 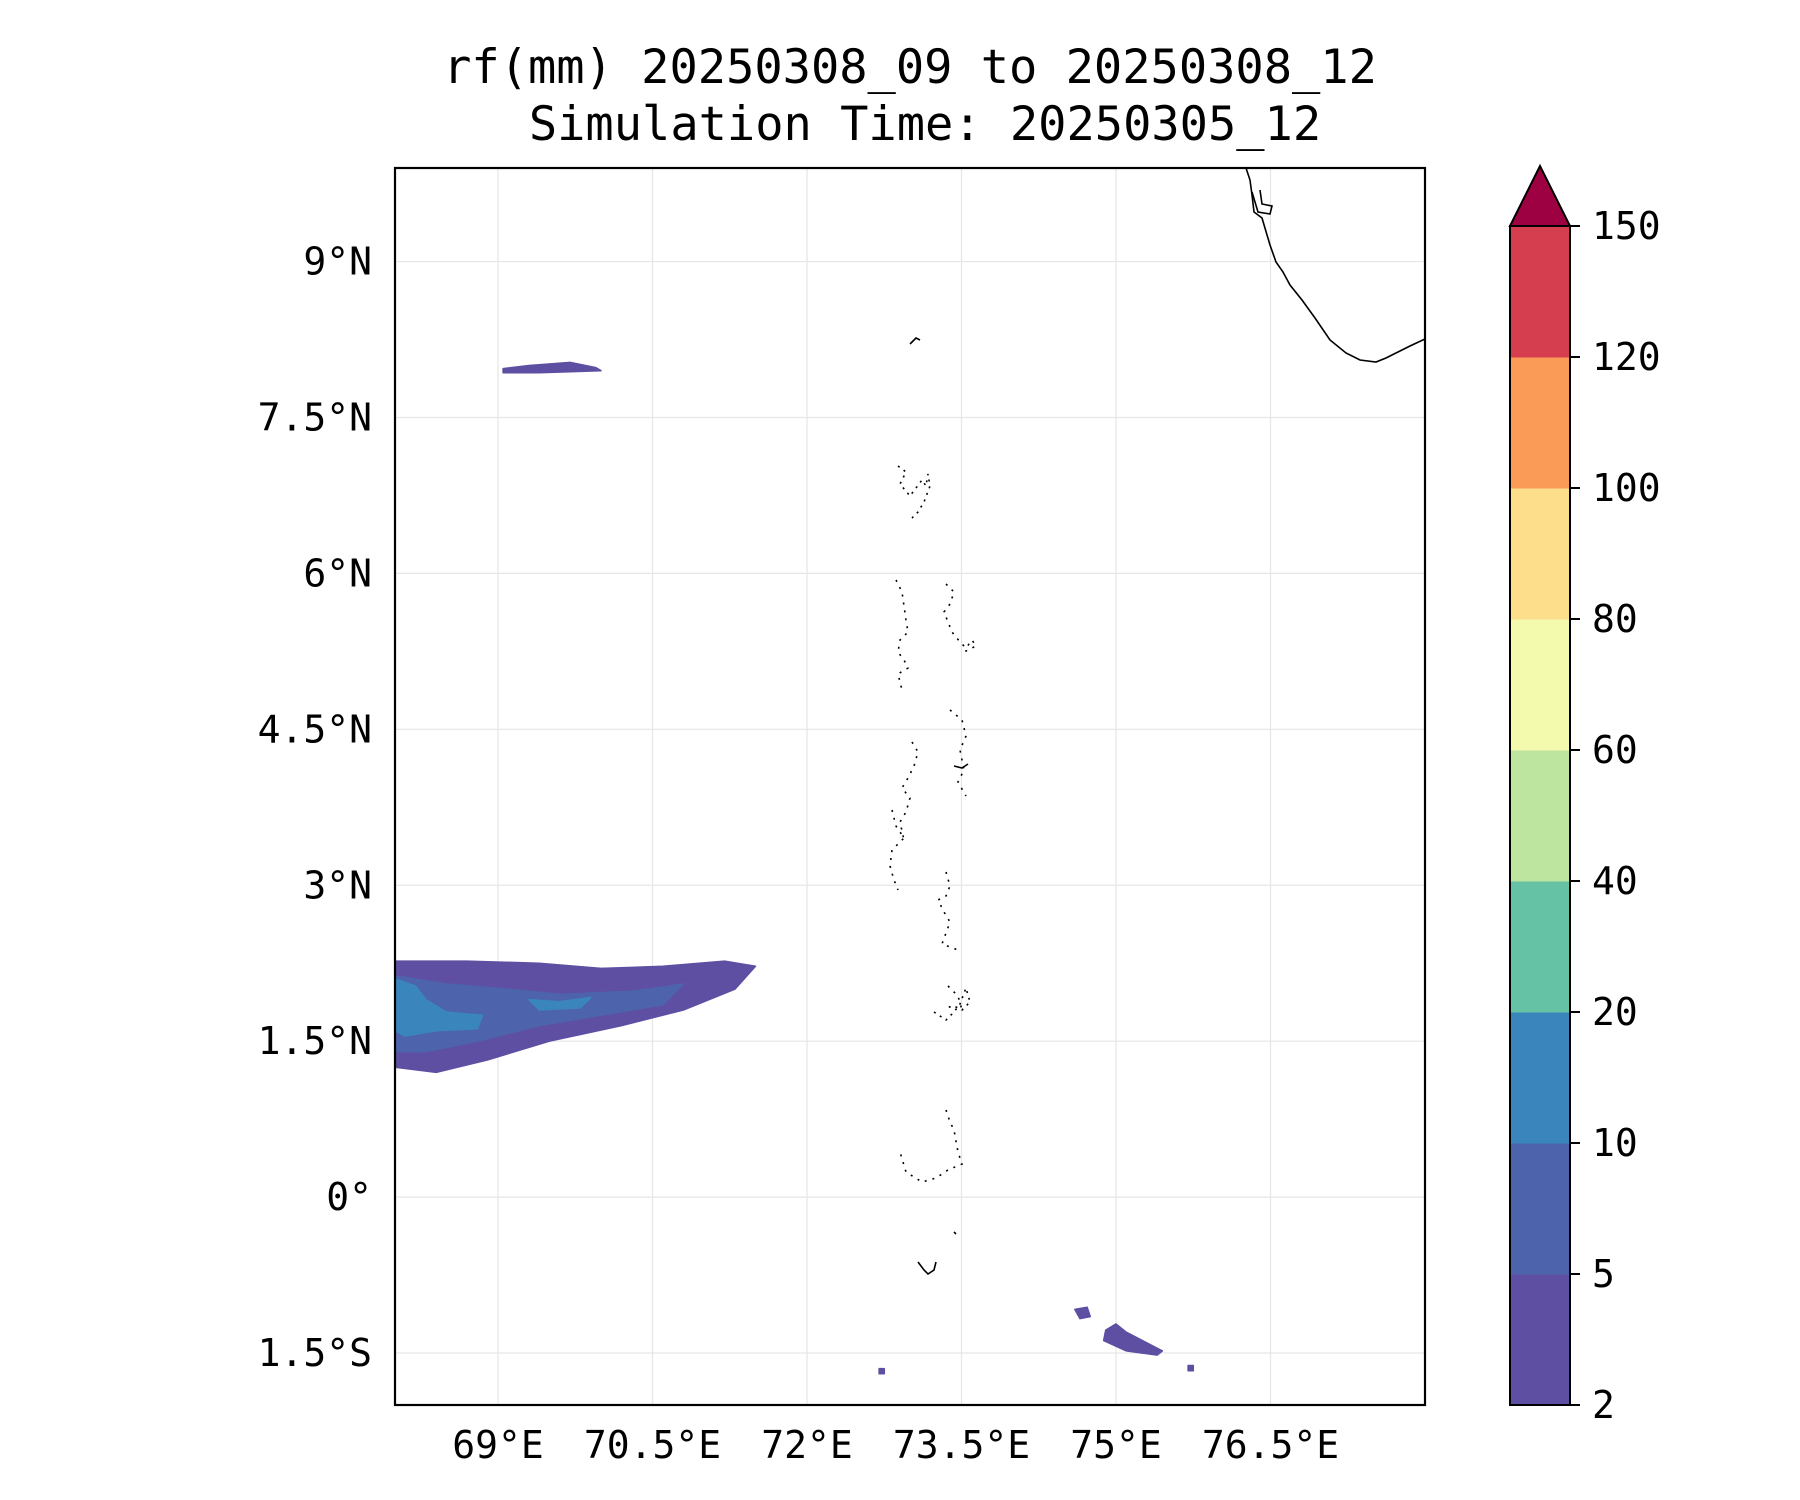 I want to click on maldives-south-central-east, so click(x=947, y=911).